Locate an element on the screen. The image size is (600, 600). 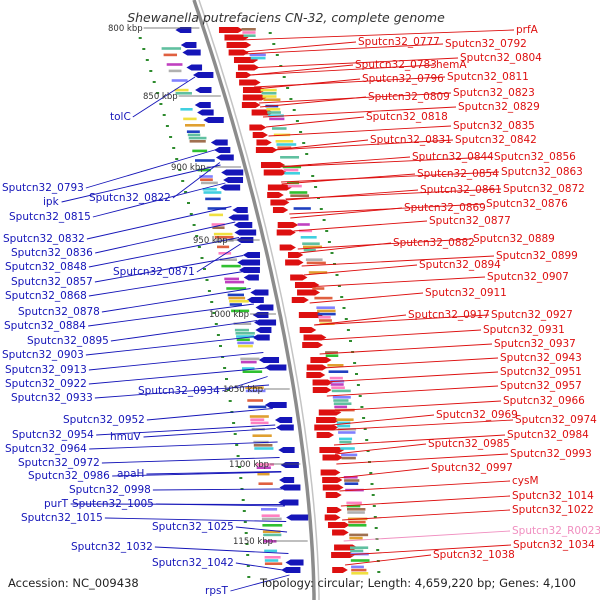
gene-label: Sputcn32_0985 is located at coordinates (469, 444).